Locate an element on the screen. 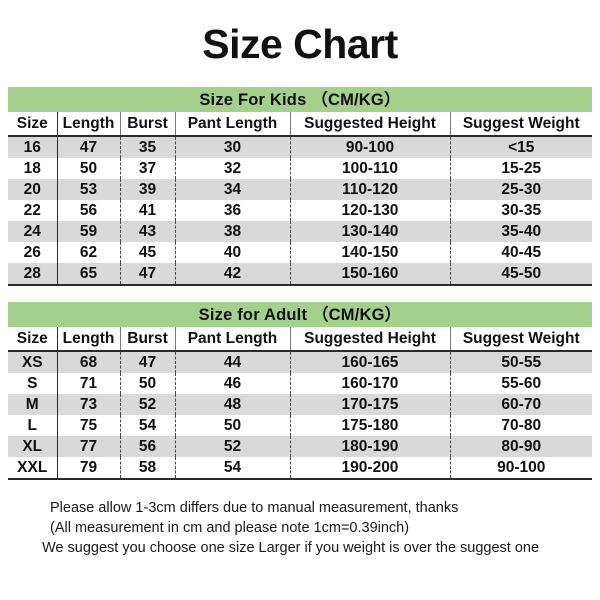 This screenshot has height=600, width=600. adult-cell-suggested-height: 160-170 is located at coordinates (370, 384).